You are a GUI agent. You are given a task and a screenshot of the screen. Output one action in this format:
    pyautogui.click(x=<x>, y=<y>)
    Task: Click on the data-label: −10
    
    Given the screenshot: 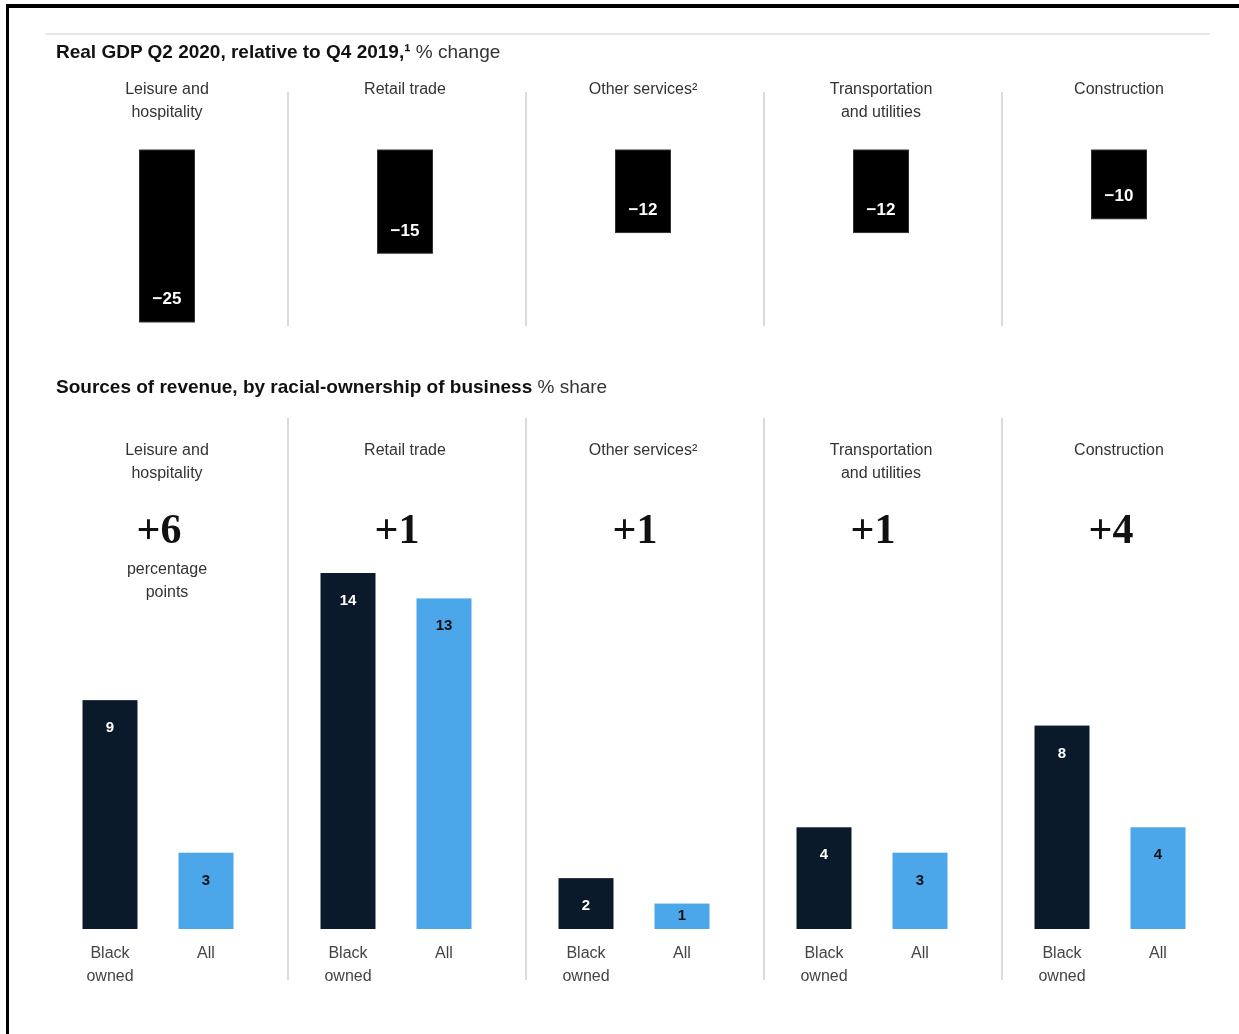 What is the action you would take?
    pyautogui.click(x=1119, y=196)
    